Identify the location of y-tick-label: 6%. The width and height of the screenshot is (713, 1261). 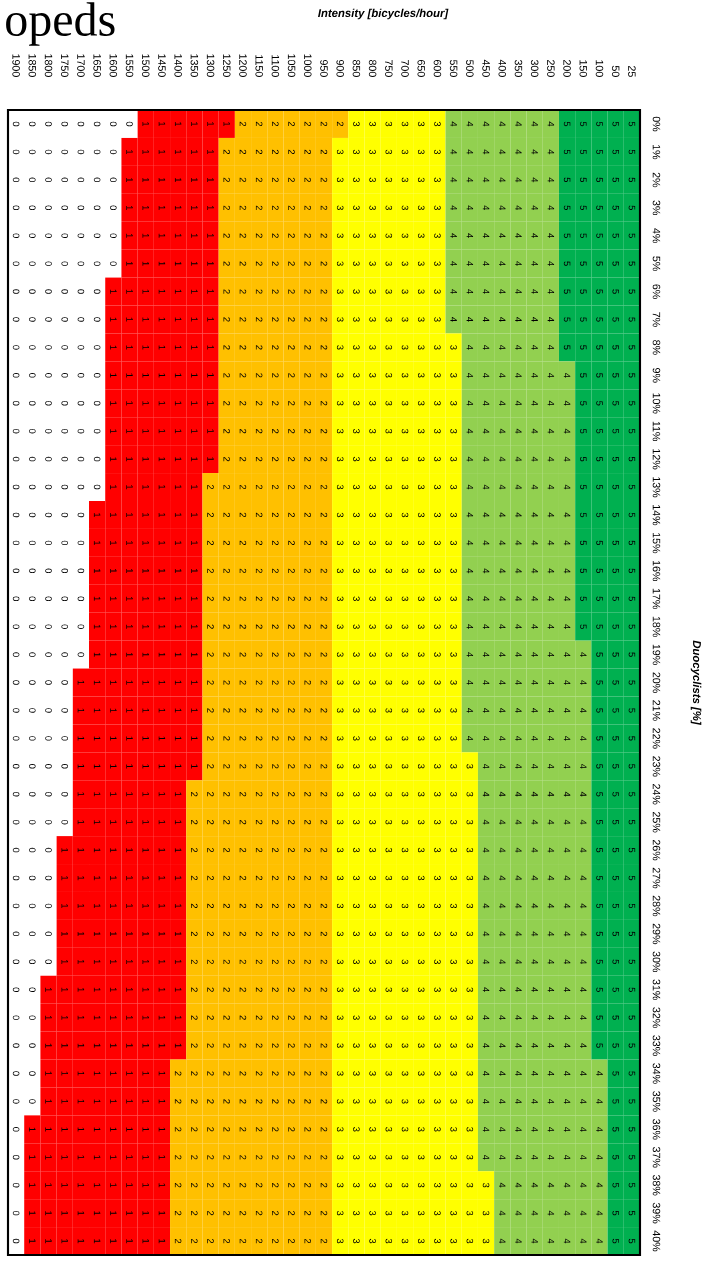
(656, 291).